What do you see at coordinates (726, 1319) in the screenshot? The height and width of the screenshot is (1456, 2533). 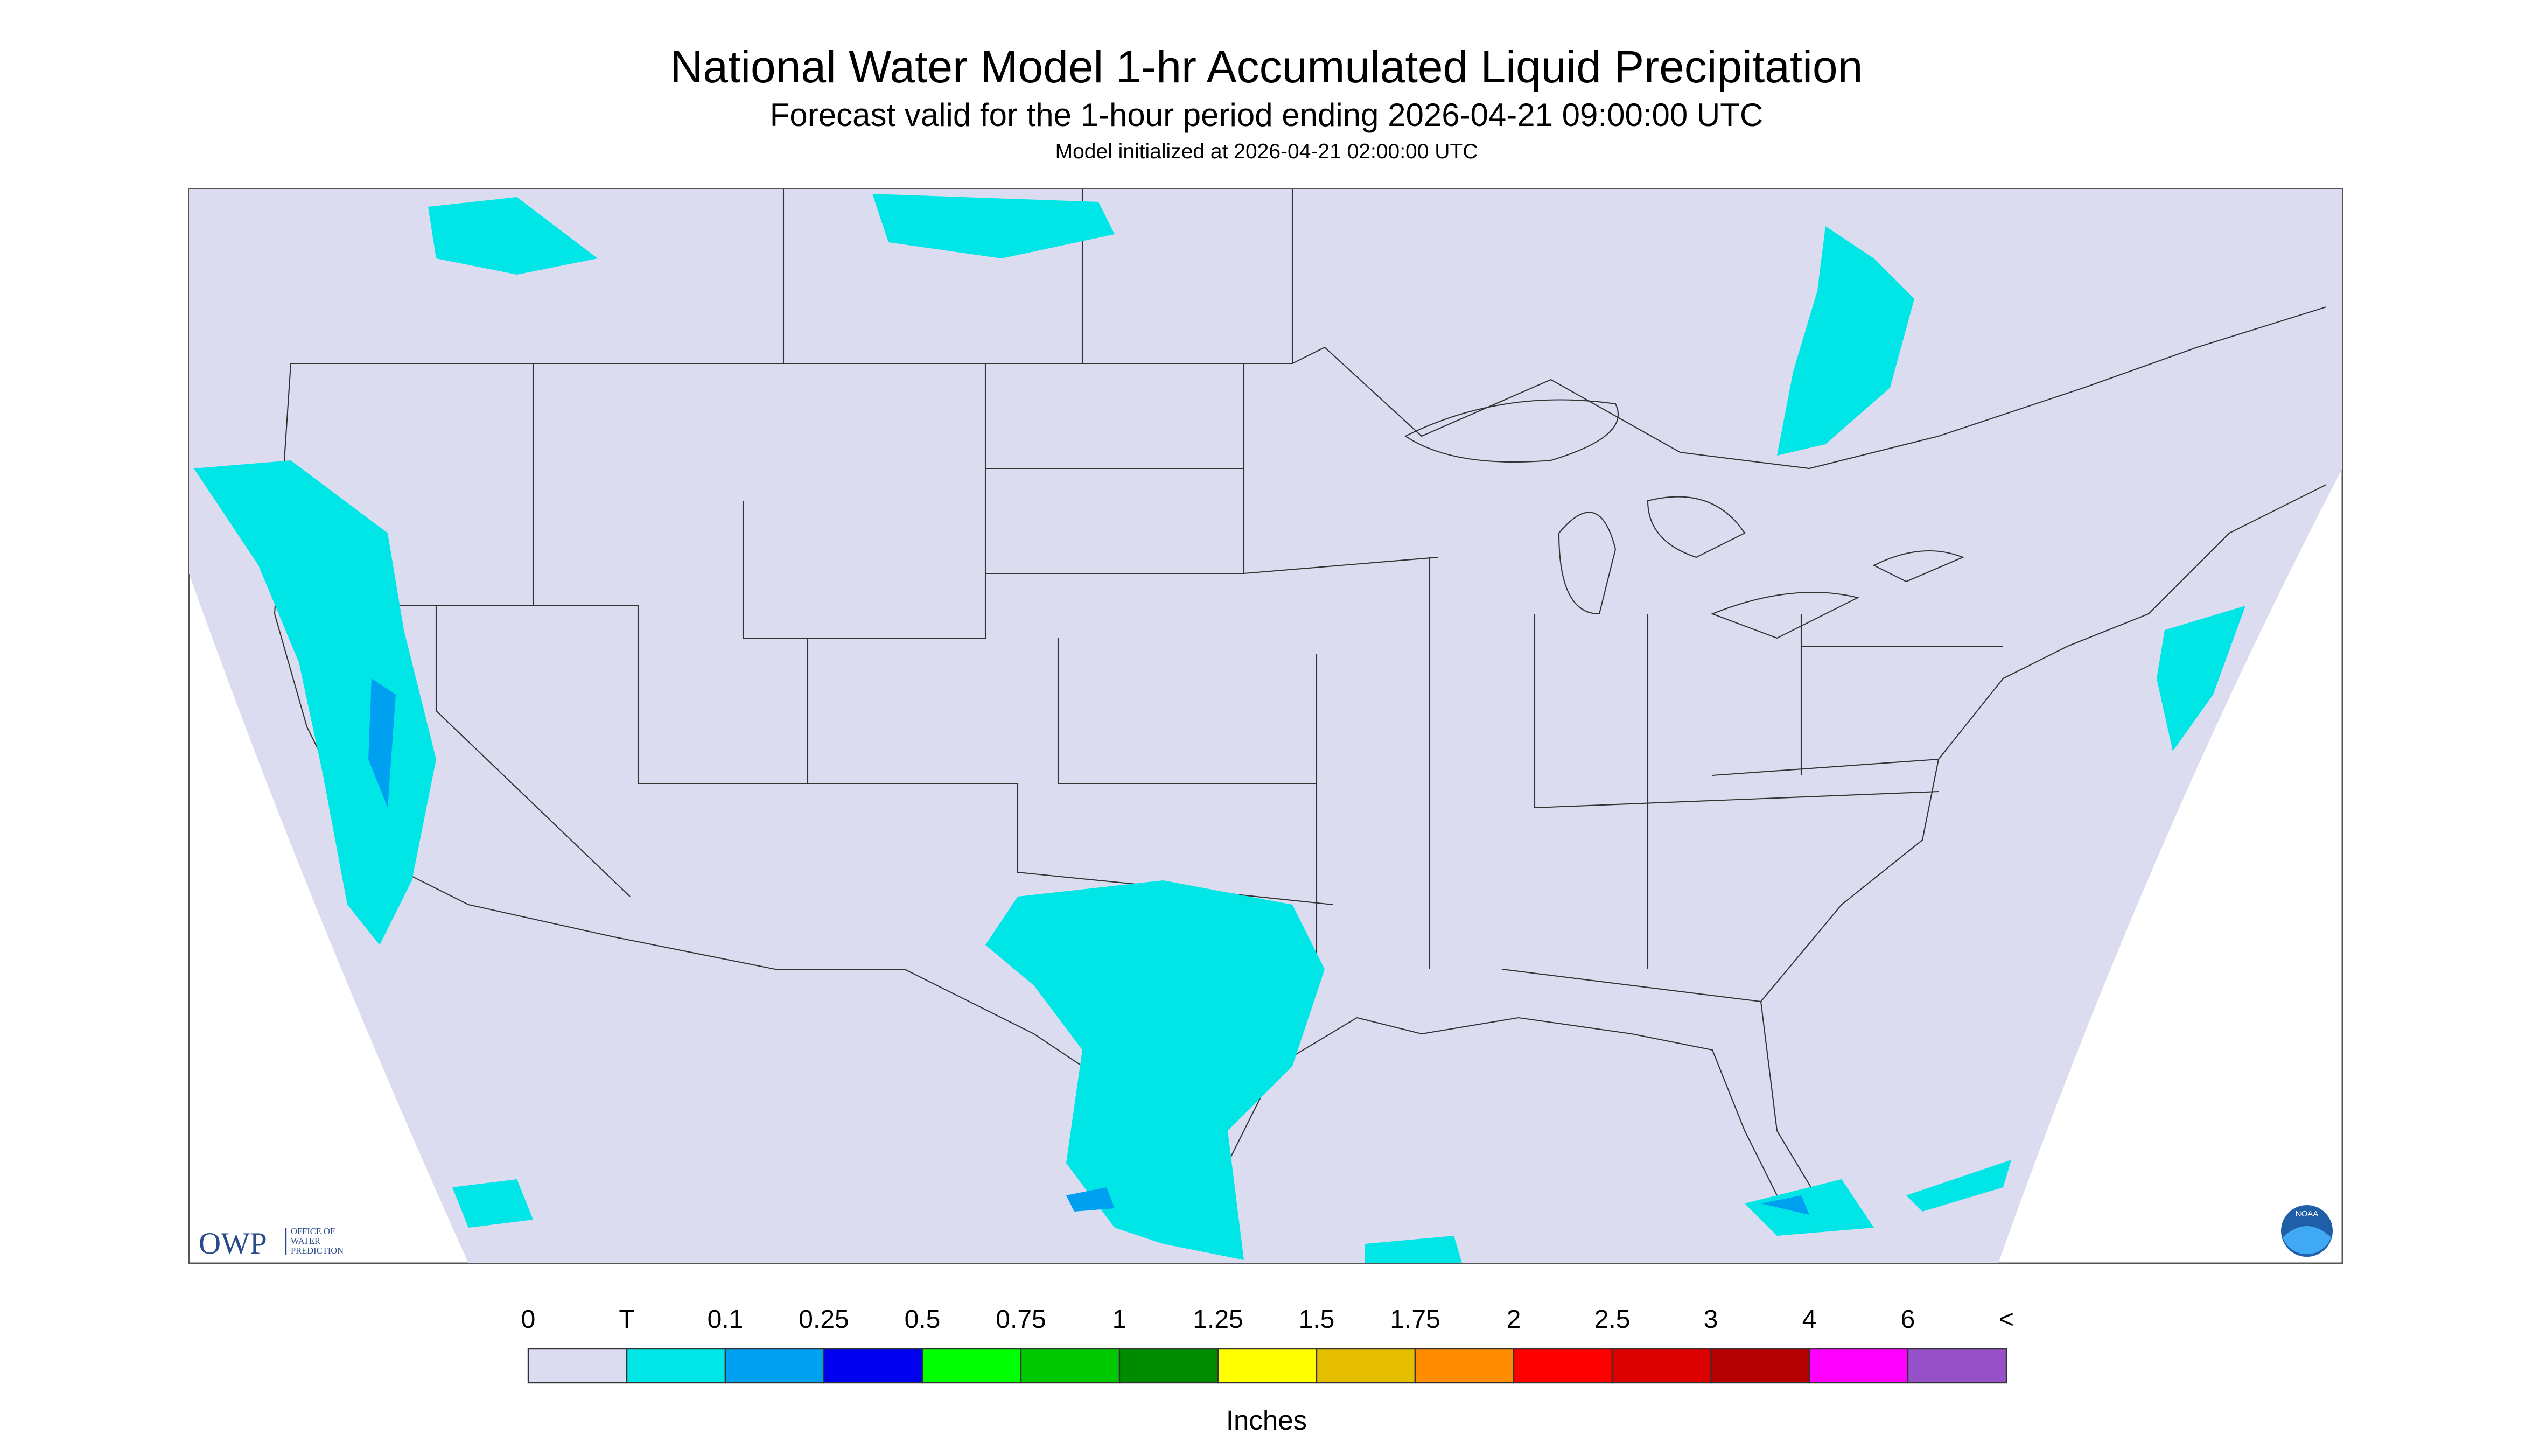 I see `legend-label: 0.1` at bounding box center [726, 1319].